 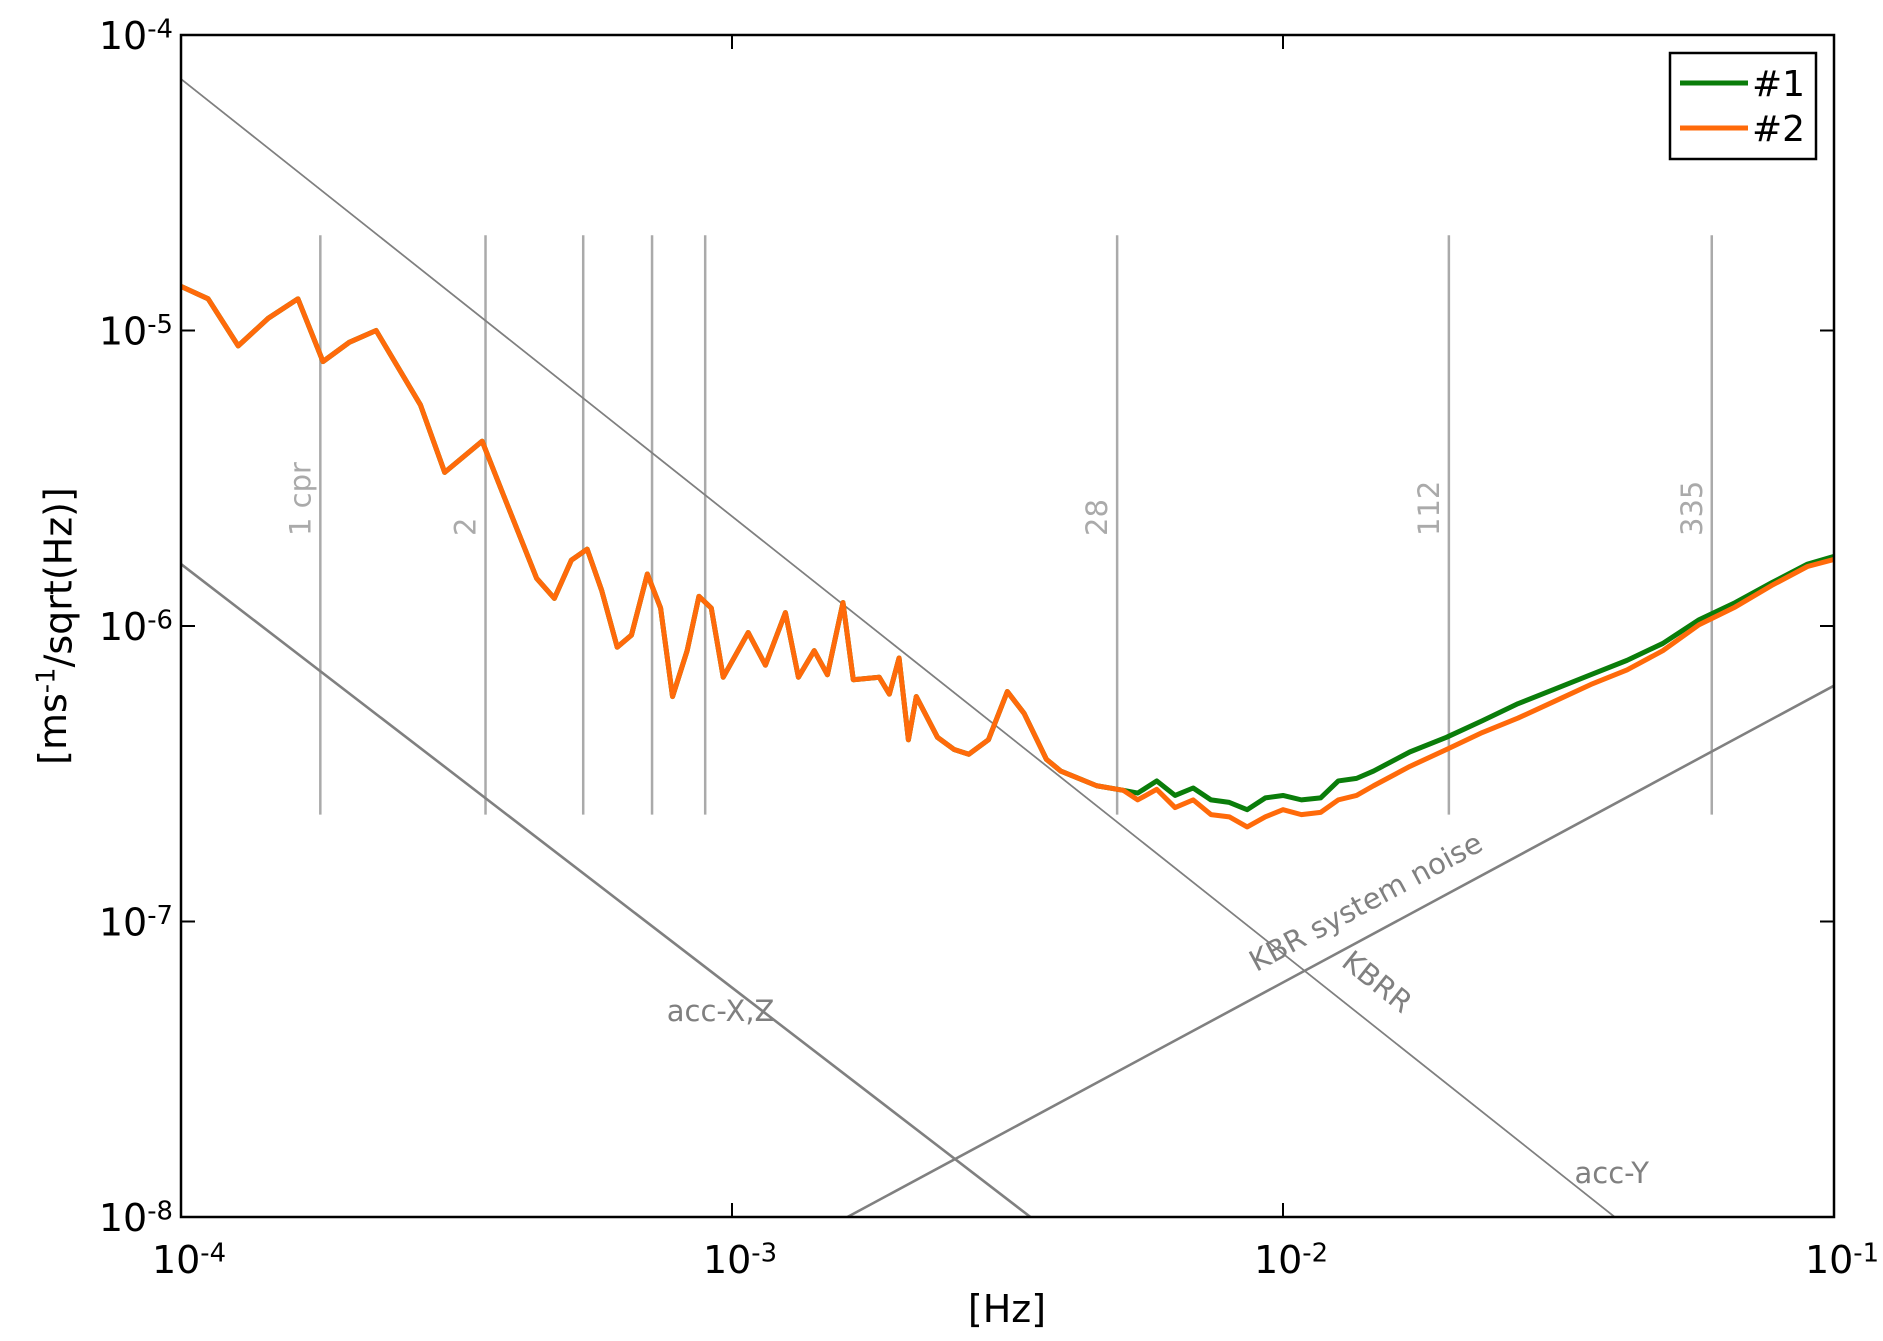 I want to click on x-tick-label: 10-1, so click(x=1842, y=1260).